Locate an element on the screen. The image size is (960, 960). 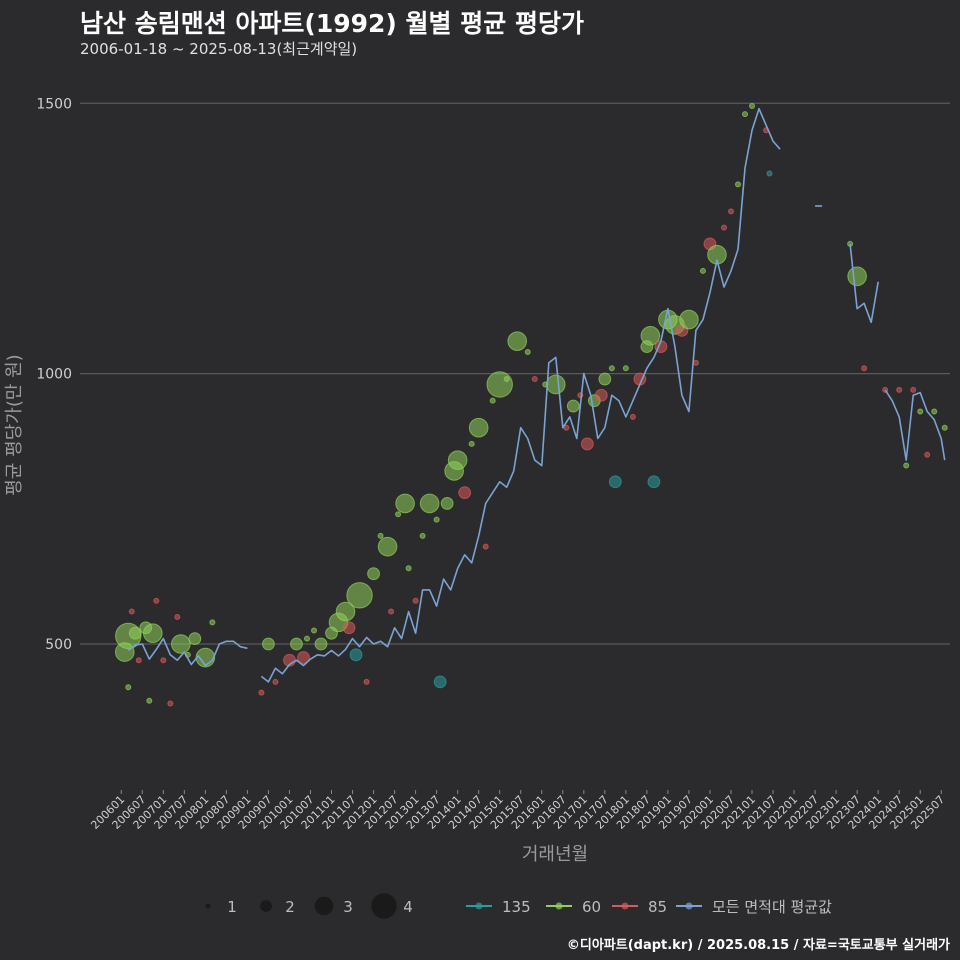
chart-title: 남산 송림맨션 아파트(1992) 월별 평균 평당가 is located at coordinates (332, 23).